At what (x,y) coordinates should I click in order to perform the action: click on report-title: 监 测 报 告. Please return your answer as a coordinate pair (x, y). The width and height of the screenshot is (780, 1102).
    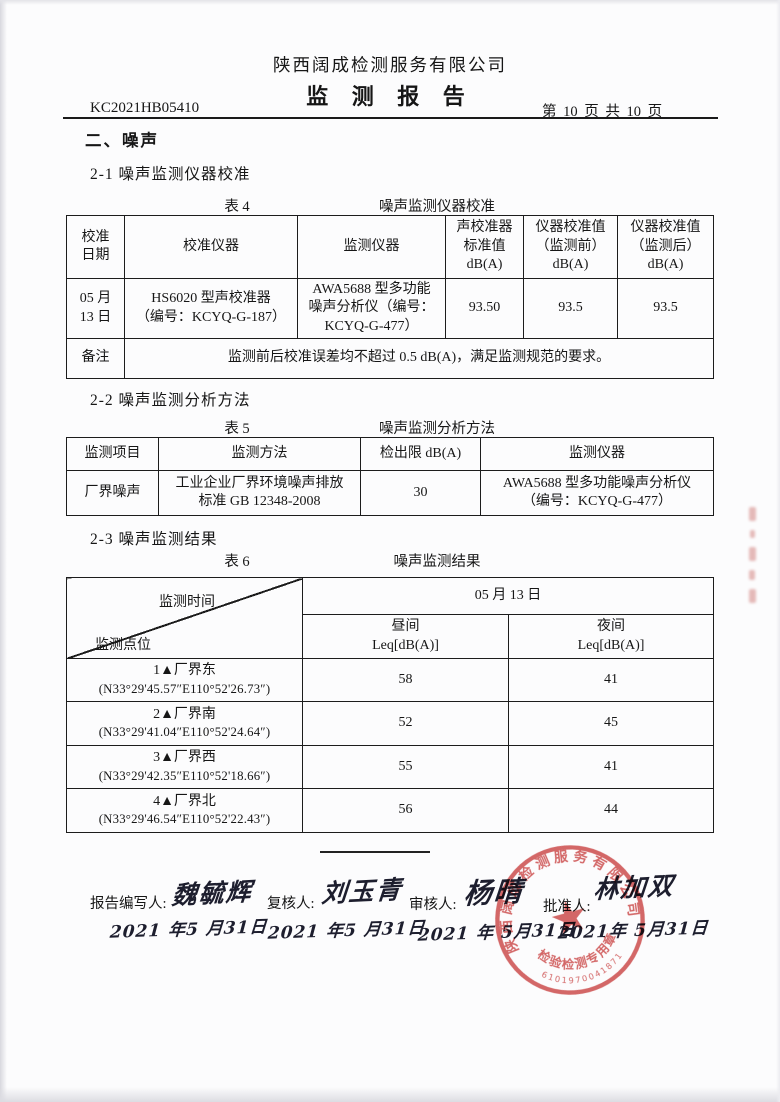
    Looking at the image, I should click on (390, 96).